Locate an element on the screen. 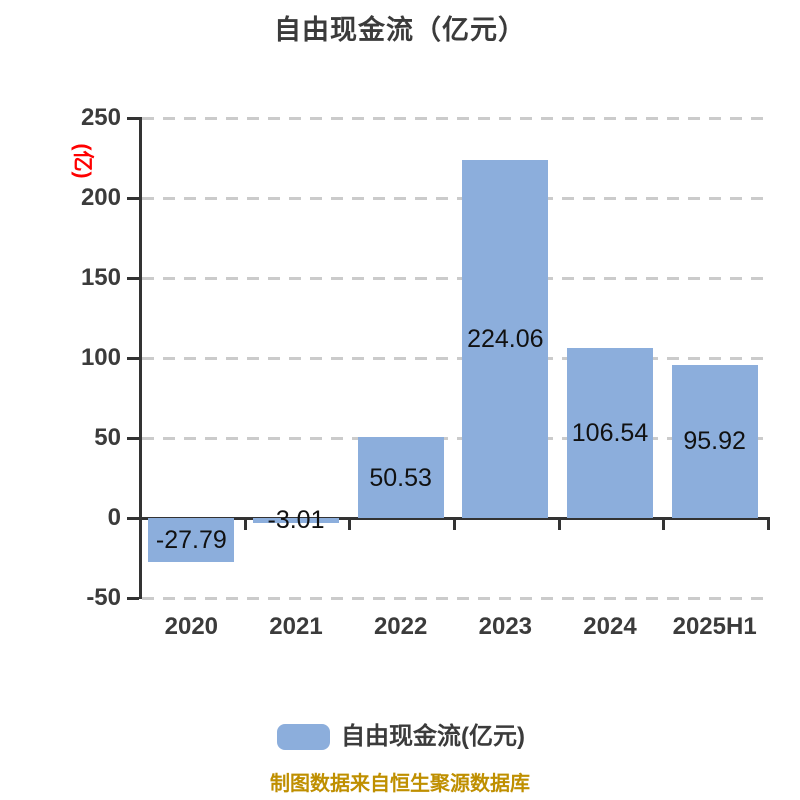 Image resolution: width=800 pixels, height=800 pixels. y-axis-tick-label-0: 0 is located at coordinates (114, 517).